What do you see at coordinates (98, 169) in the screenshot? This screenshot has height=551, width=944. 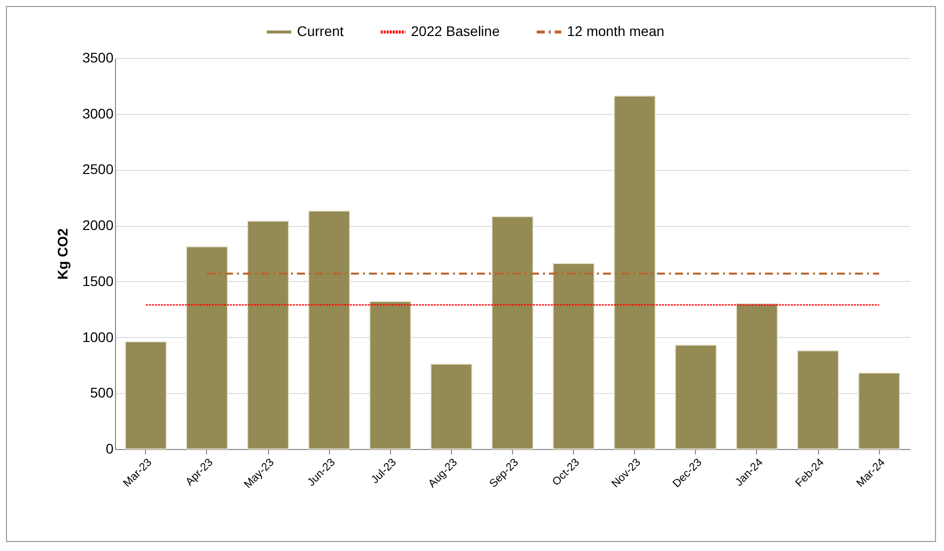 I see `y-tick-label: 2500` at bounding box center [98, 169].